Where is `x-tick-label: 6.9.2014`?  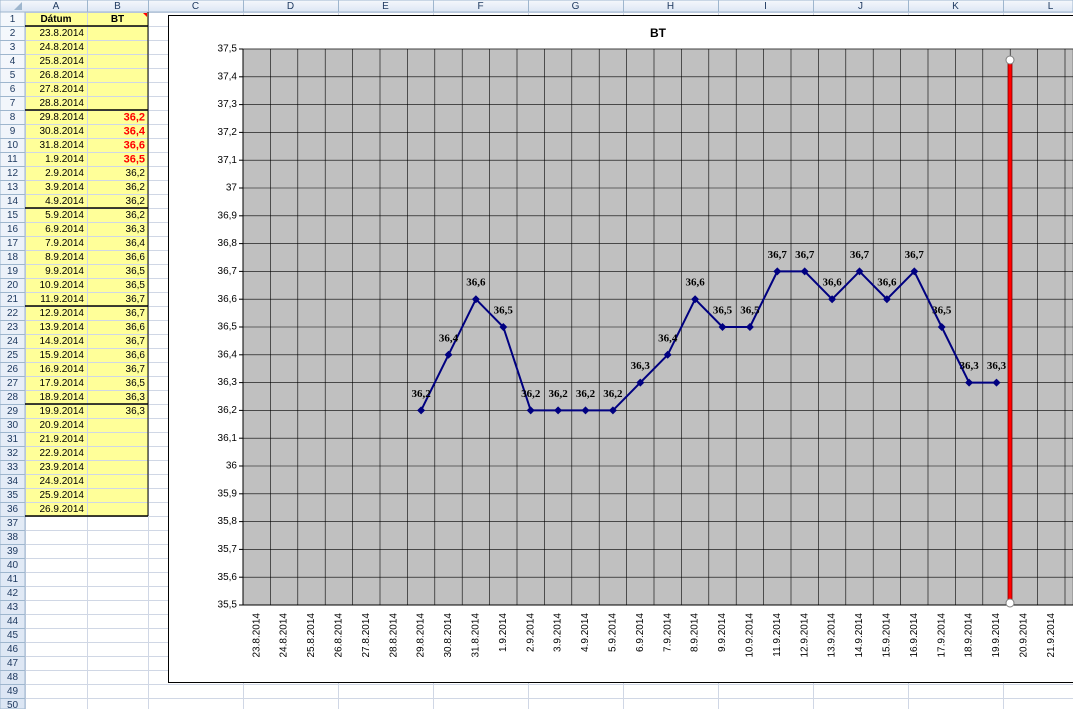
x-tick-label: 6.9.2014 is located at coordinates (640, 632).